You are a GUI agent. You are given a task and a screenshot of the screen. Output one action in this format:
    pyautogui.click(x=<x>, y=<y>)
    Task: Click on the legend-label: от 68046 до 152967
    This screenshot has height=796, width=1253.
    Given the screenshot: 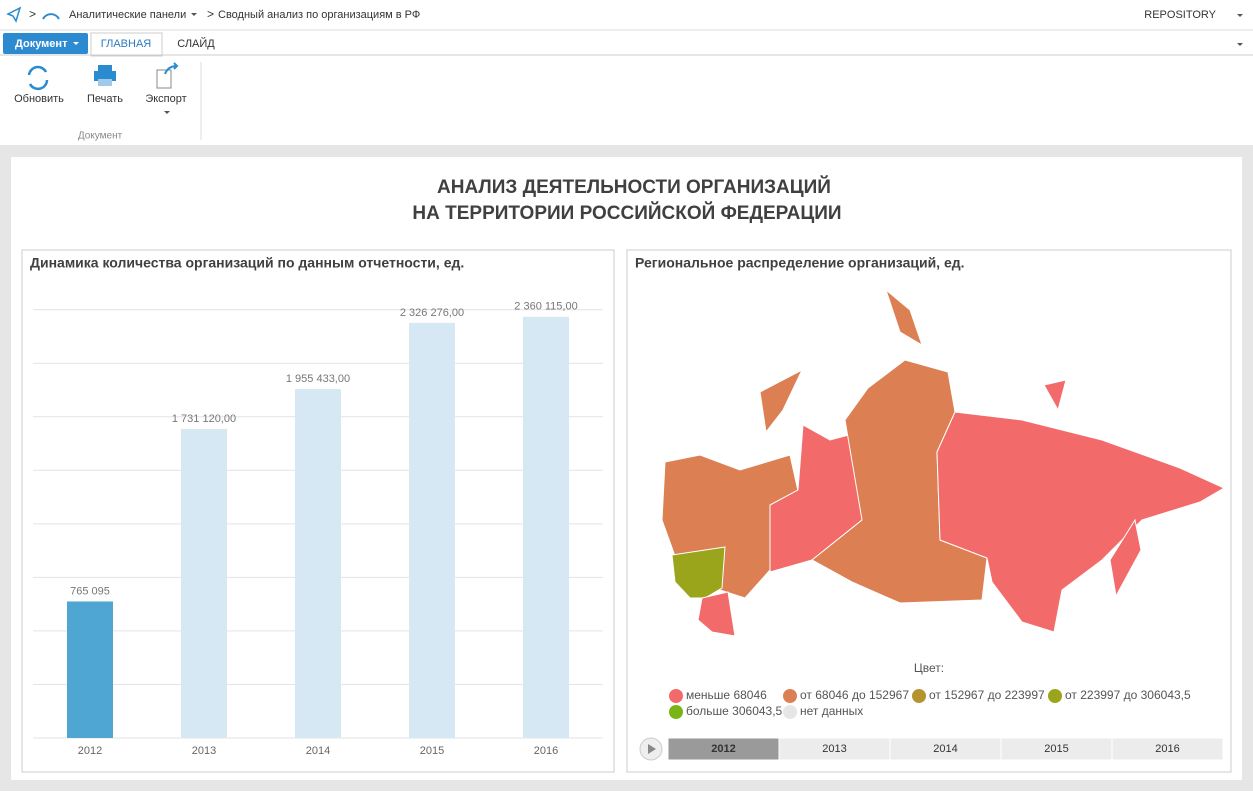 What is the action you would take?
    pyautogui.click(x=854, y=695)
    